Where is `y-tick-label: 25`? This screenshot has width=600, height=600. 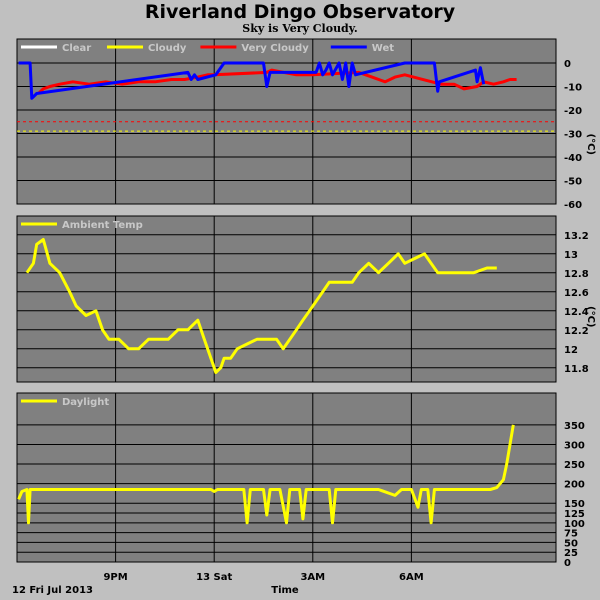
y-tick-label: 25 is located at coordinates (571, 553).